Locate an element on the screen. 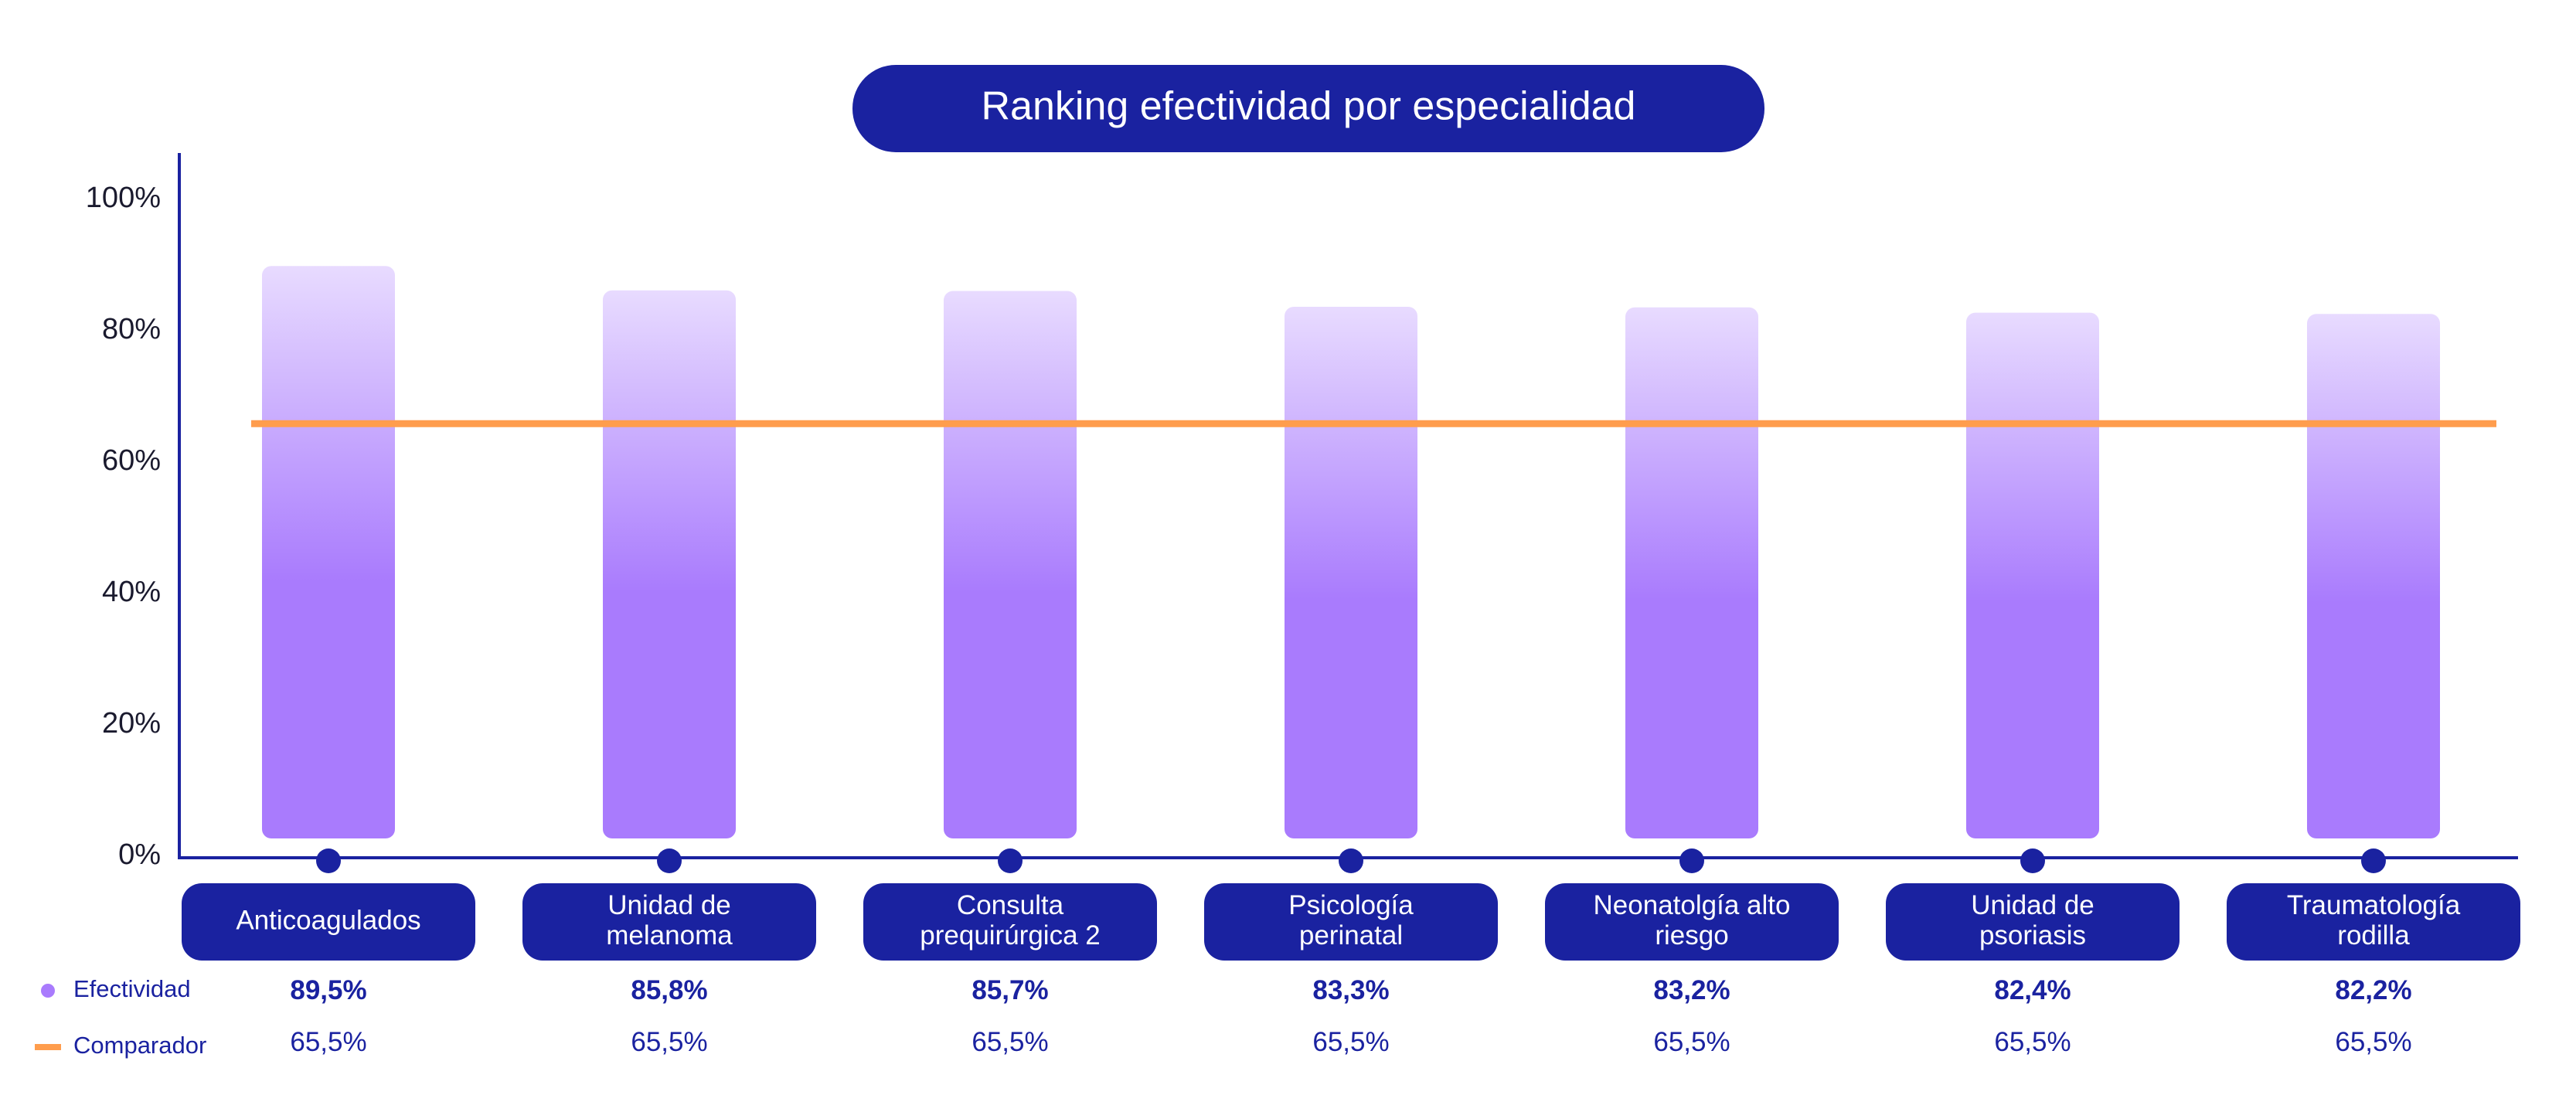 The height and width of the screenshot is (1095, 2576). legend: Efectividad Comparador is located at coordinates (120, 1017).